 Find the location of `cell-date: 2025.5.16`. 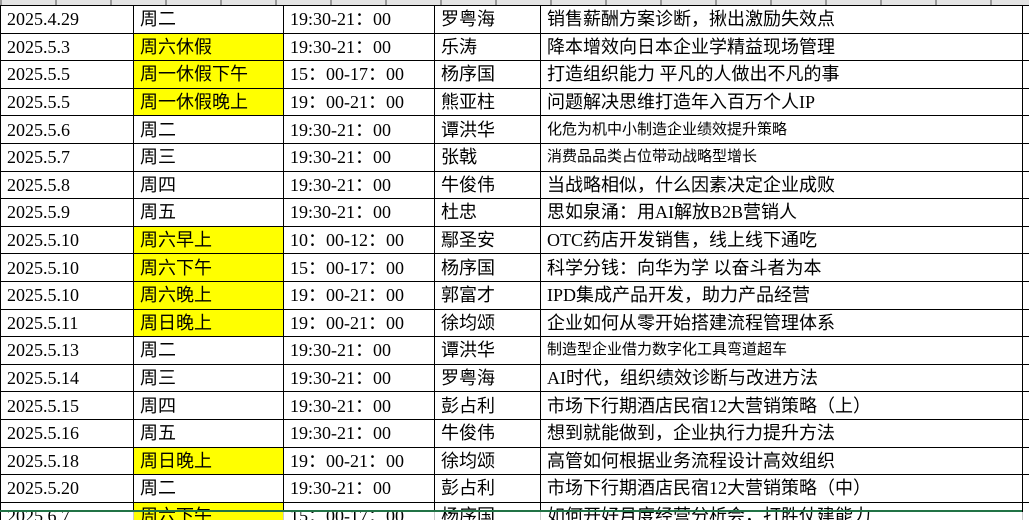

cell-date: 2025.5.16 is located at coordinates (67, 433).